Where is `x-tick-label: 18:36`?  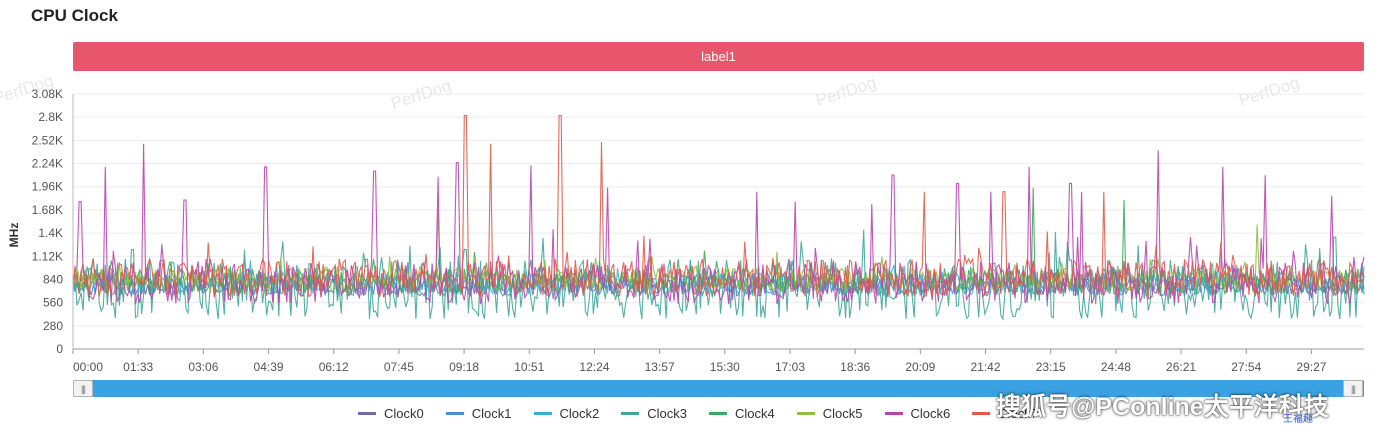 x-tick-label: 18:36 is located at coordinates (855, 367).